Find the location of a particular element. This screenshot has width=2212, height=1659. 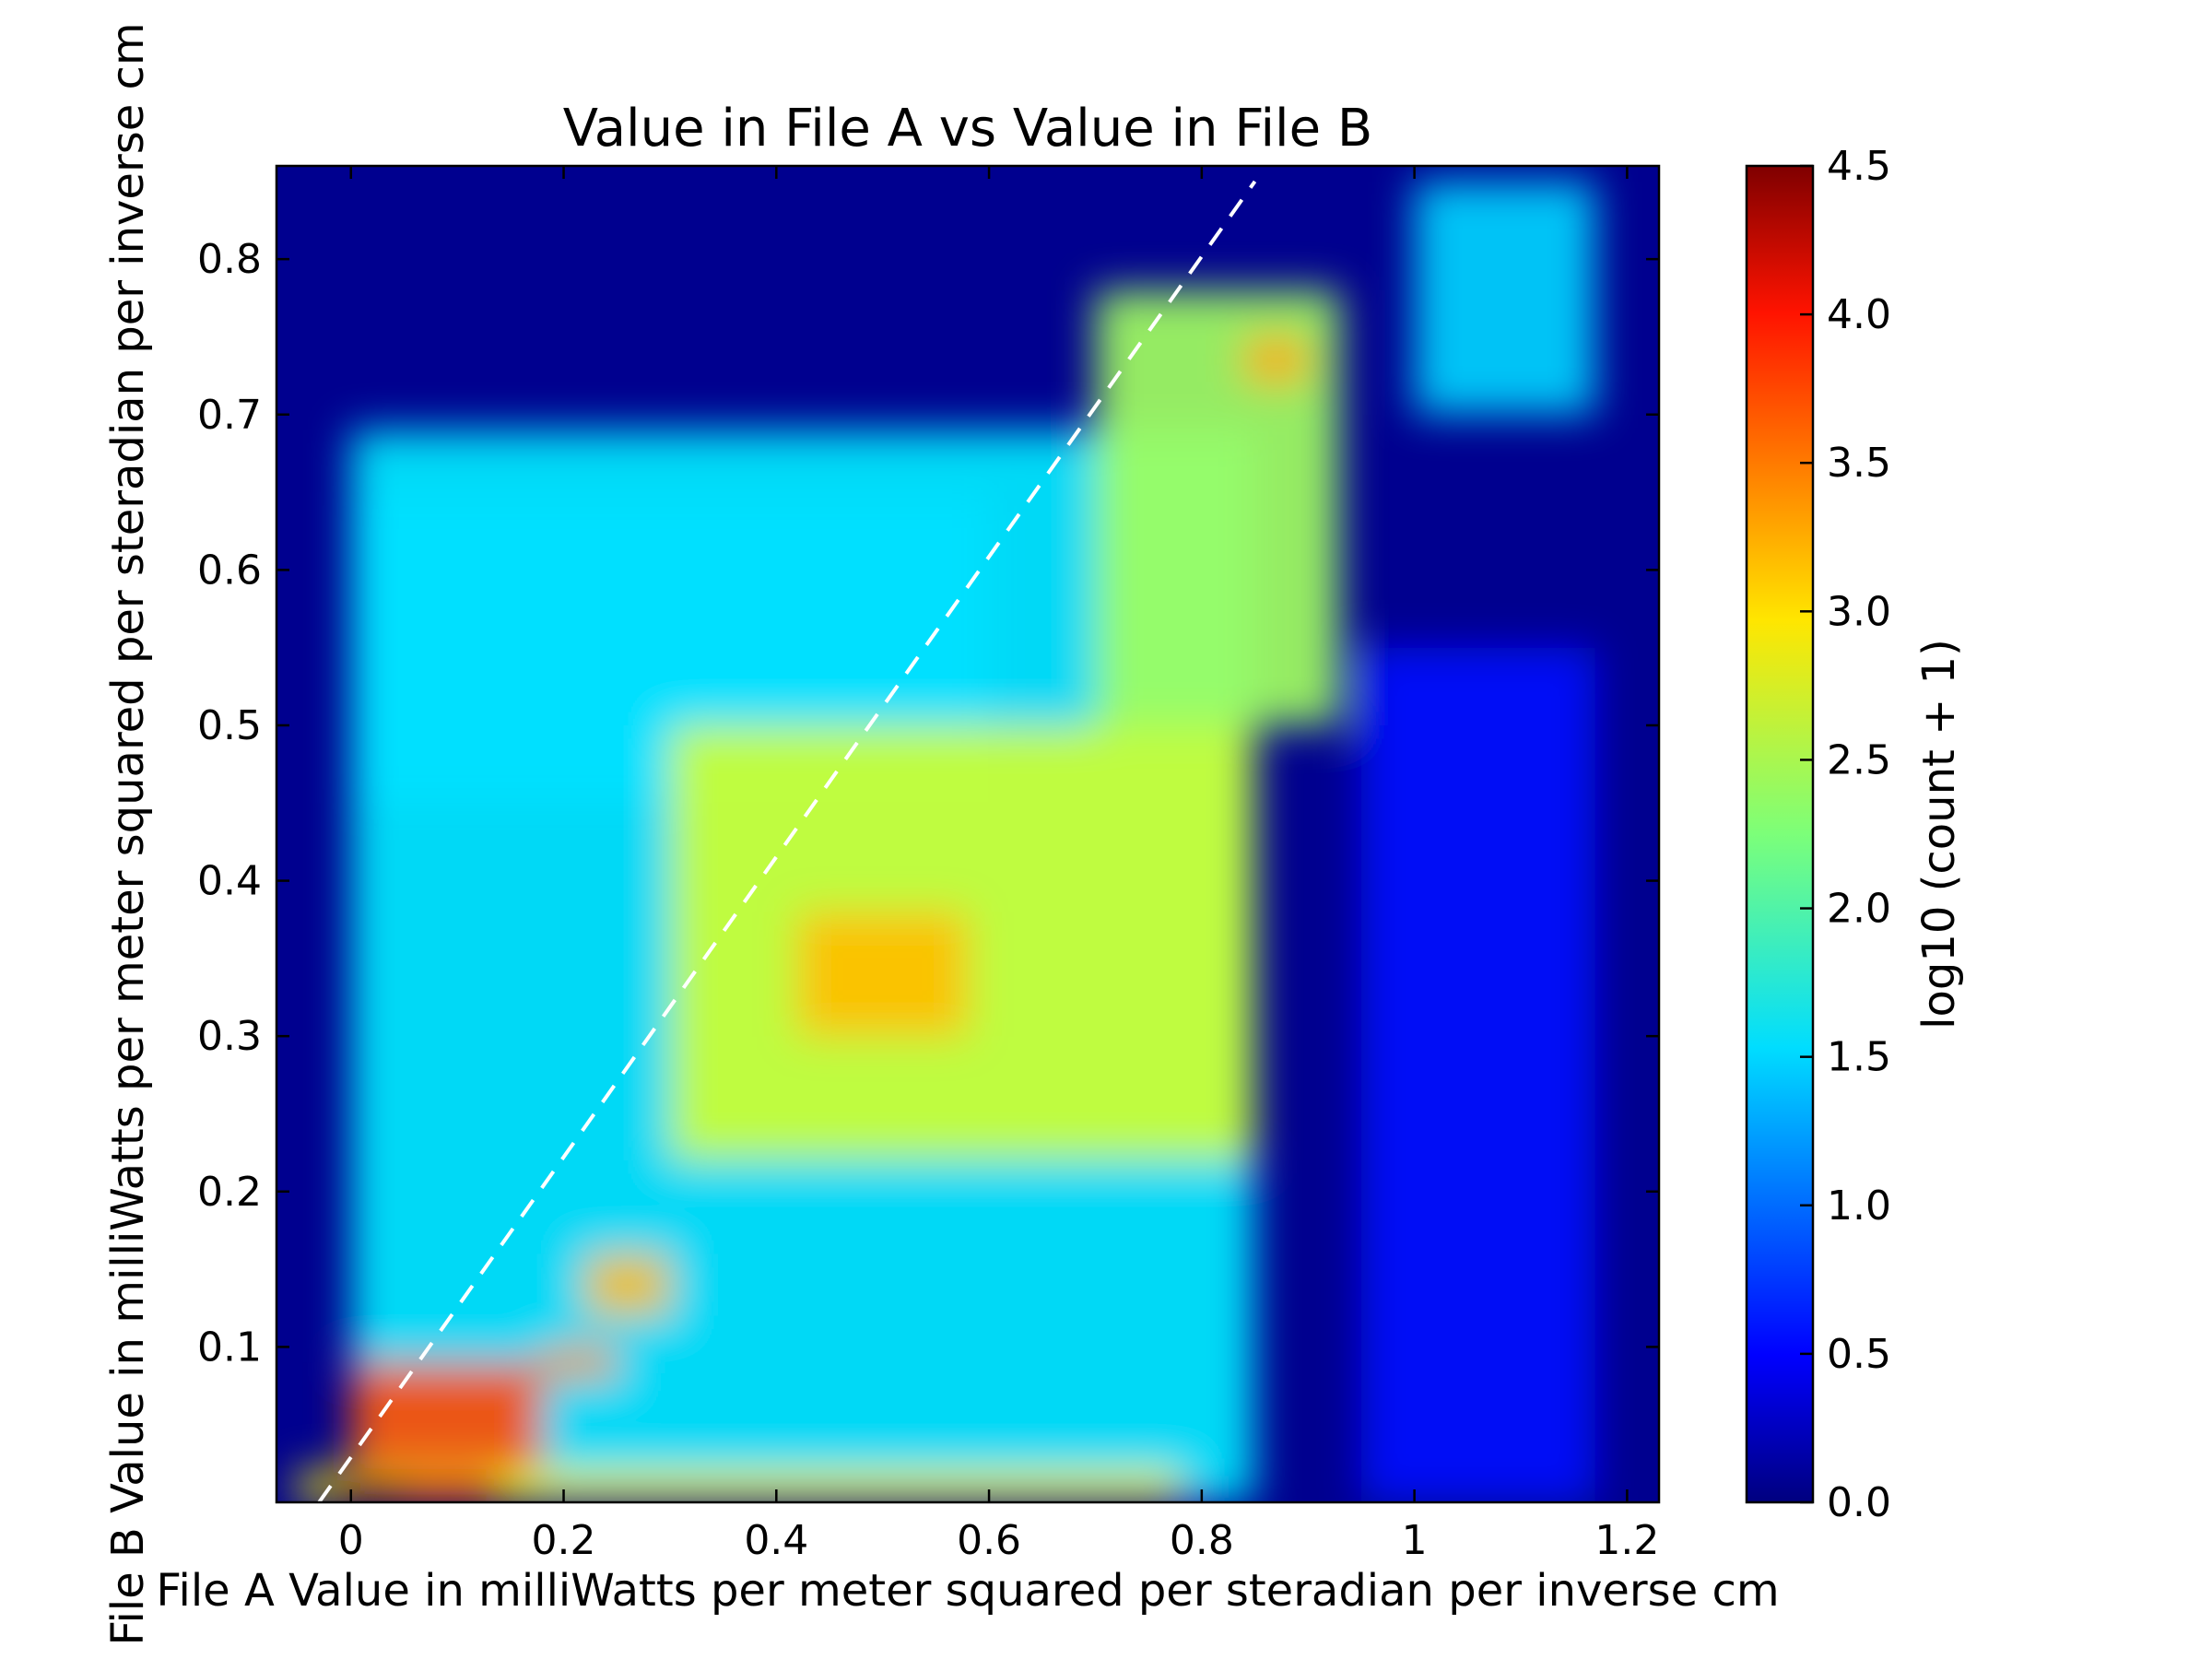

x-tick-label: 0.4 is located at coordinates (776, 1540).